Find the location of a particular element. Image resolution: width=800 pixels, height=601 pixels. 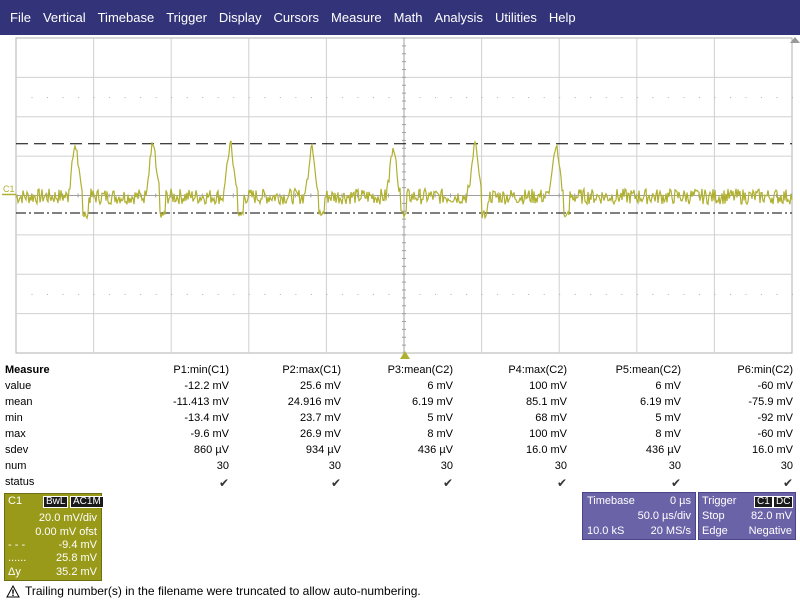

menu-timebase: Timebase is located at coordinates (126, 17).